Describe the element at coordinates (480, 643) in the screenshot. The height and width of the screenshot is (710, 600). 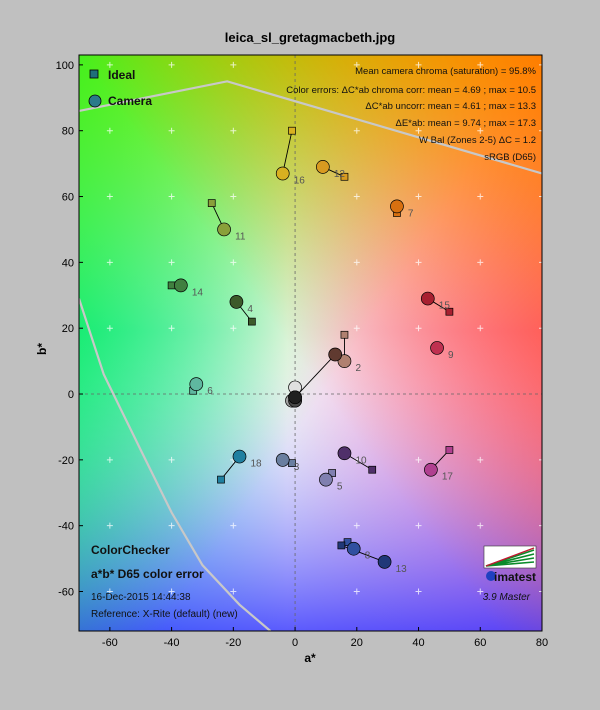
I see `x-tick-label: 60` at that location.